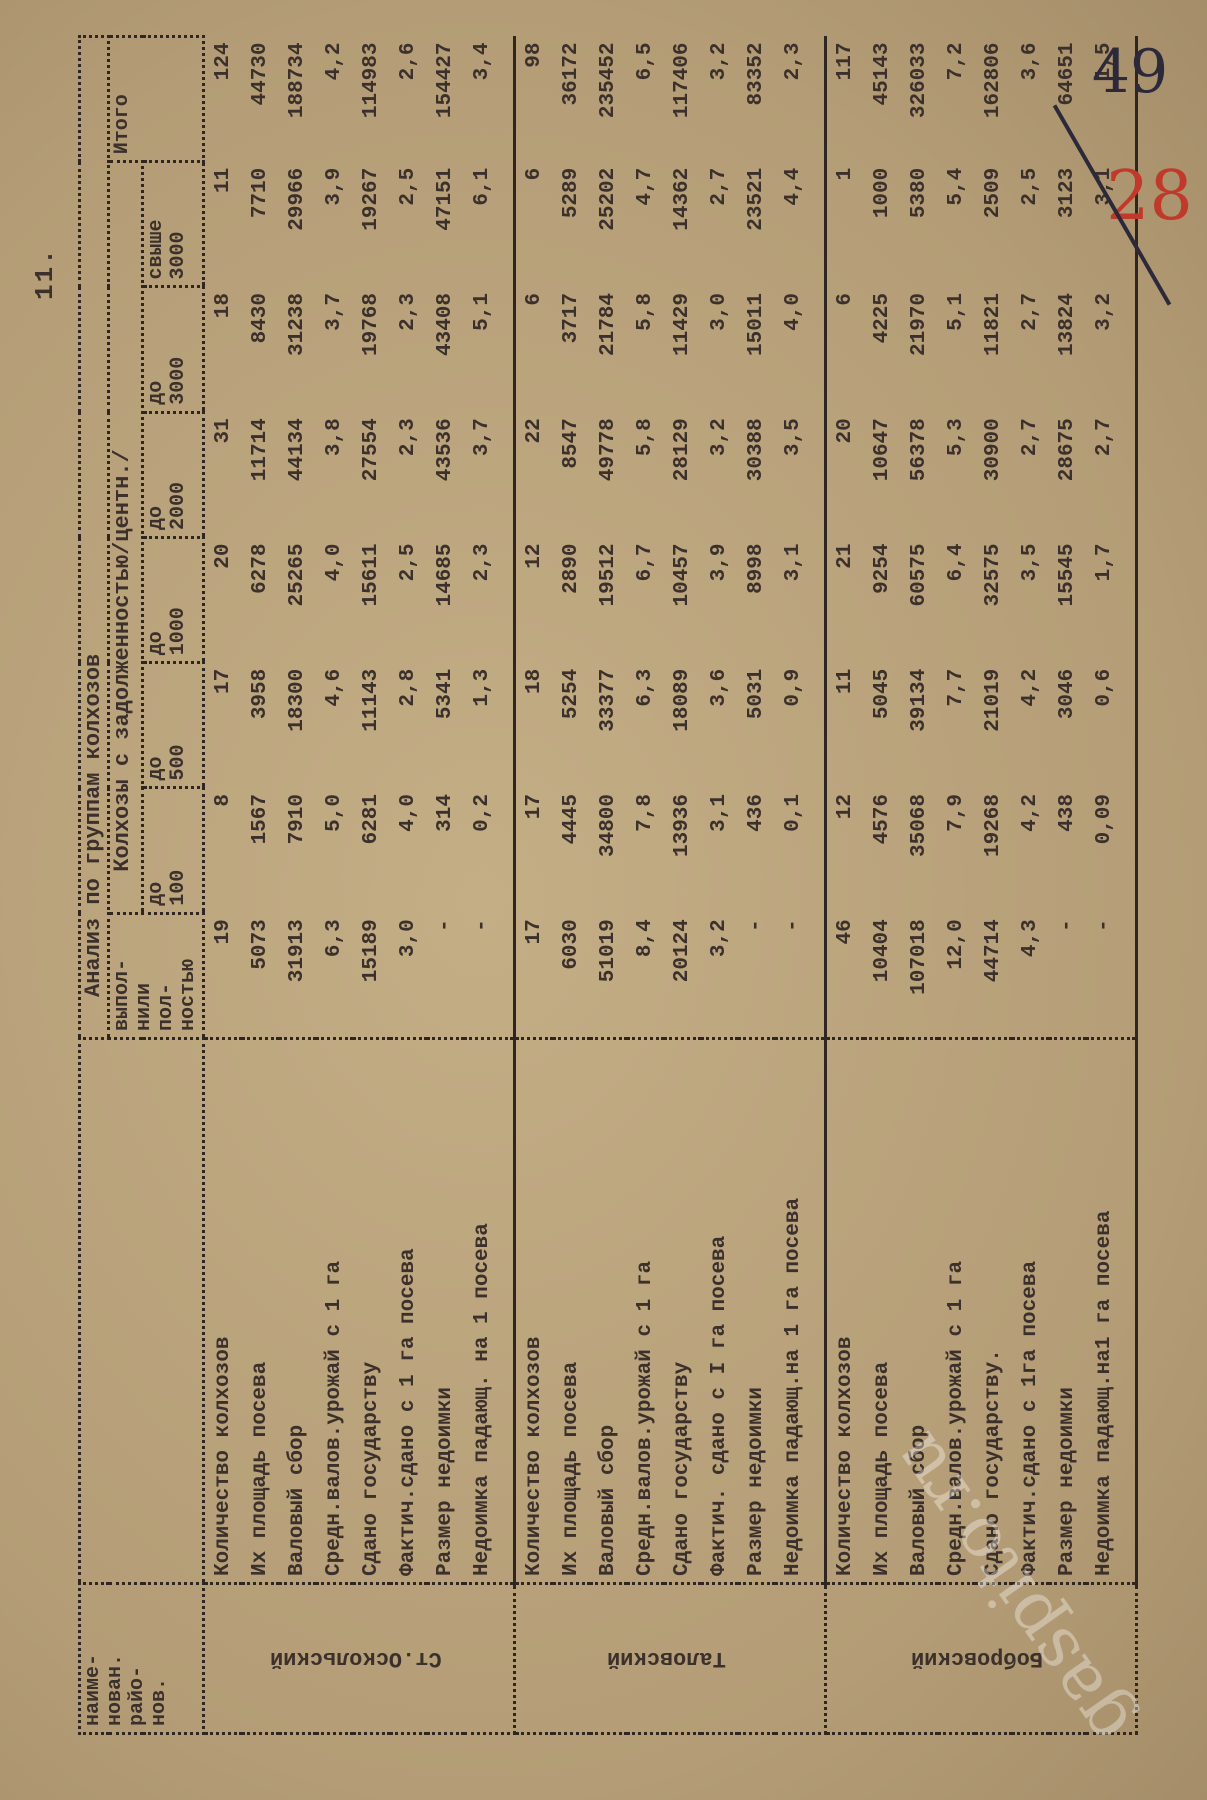 This screenshot has height=1800, width=1207. I want to click on cell-value: 34800, so click(608, 826).